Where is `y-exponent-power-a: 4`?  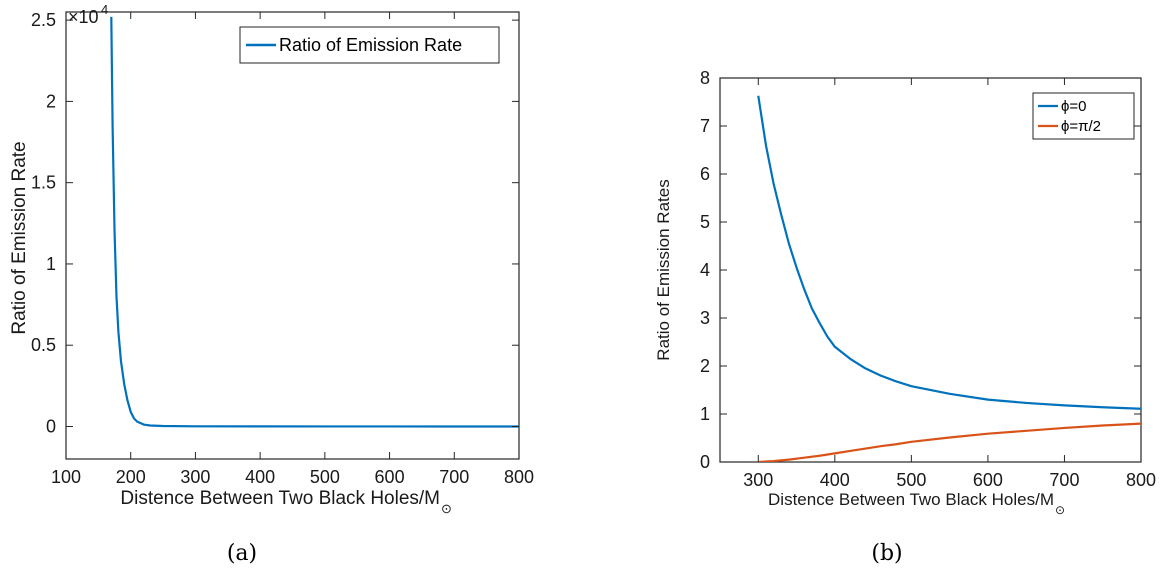
y-exponent-power-a: 4 is located at coordinates (104, 9).